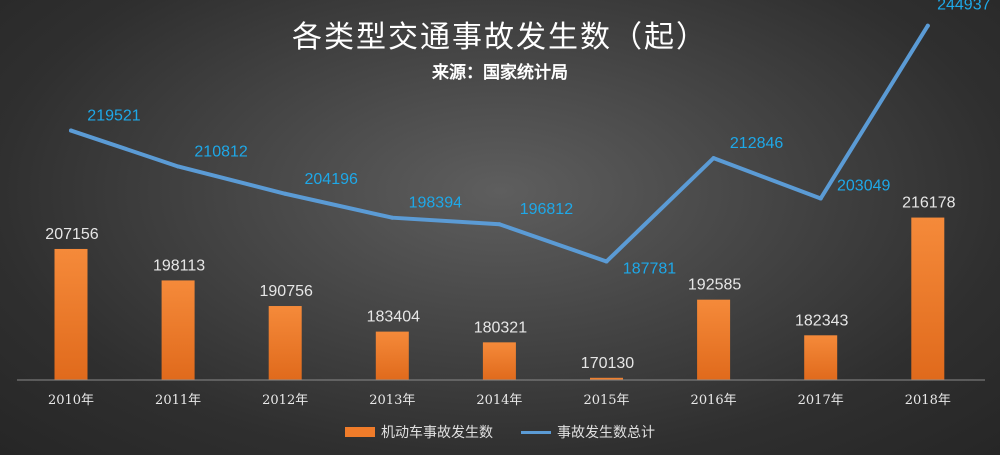  Describe the element at coordinates (500, 432) in the screenshot. I see `chart-legend: 机动车事故发生数 事故发生数总计` at that location.